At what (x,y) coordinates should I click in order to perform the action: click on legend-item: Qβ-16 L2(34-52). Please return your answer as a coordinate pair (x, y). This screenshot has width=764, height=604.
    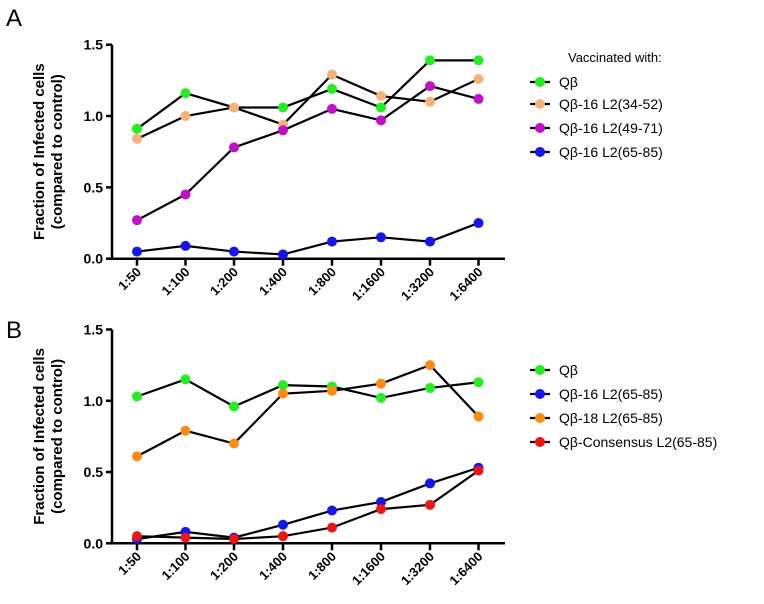
    Looking at the image, I should click on (596, 104).